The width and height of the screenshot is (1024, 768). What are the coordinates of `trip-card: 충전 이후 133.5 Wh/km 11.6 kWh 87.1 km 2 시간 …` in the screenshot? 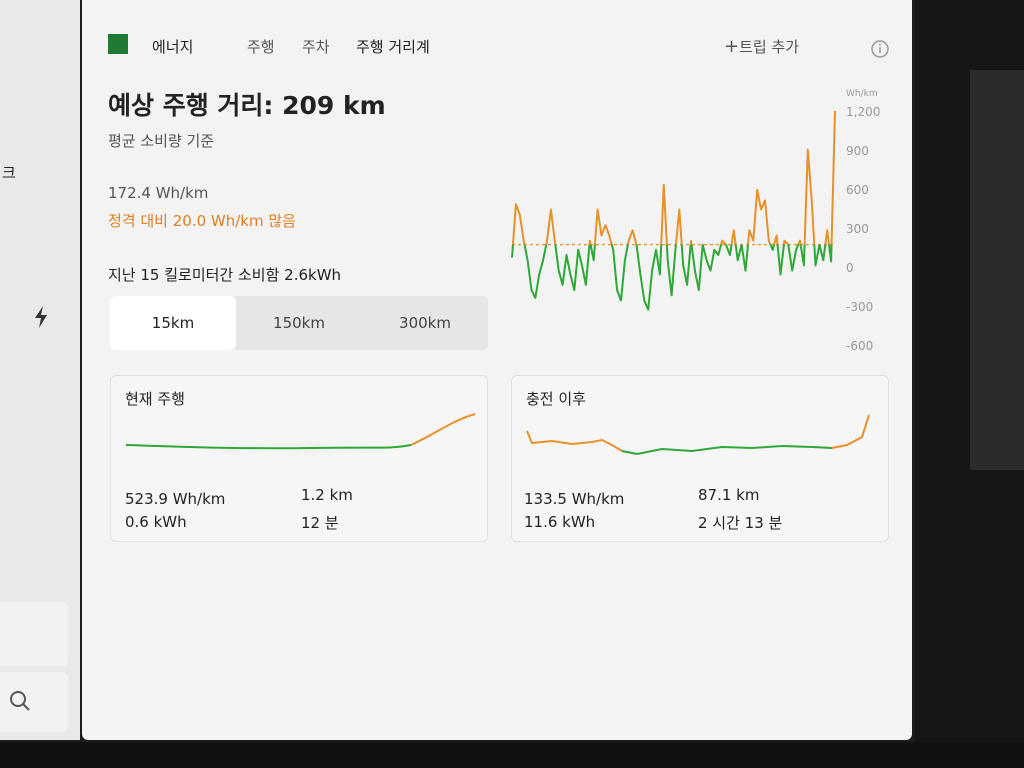 It's located at (700, 458).